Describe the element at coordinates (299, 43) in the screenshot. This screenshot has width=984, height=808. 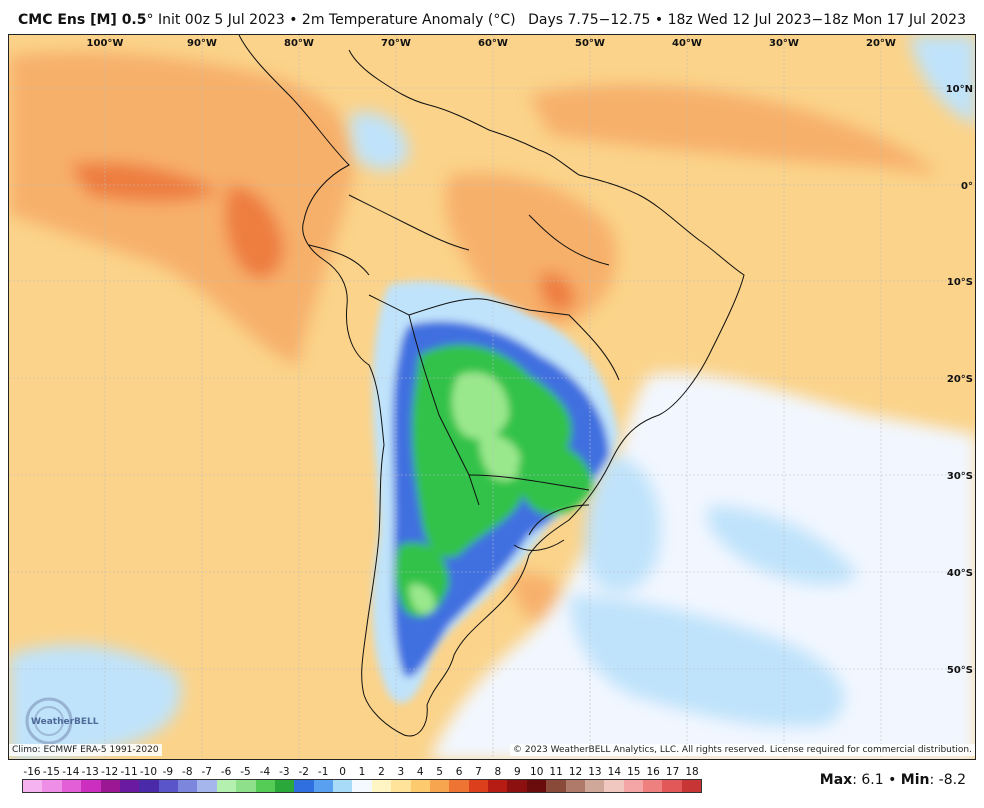
I see `longitude-label: 80°W` at that location.